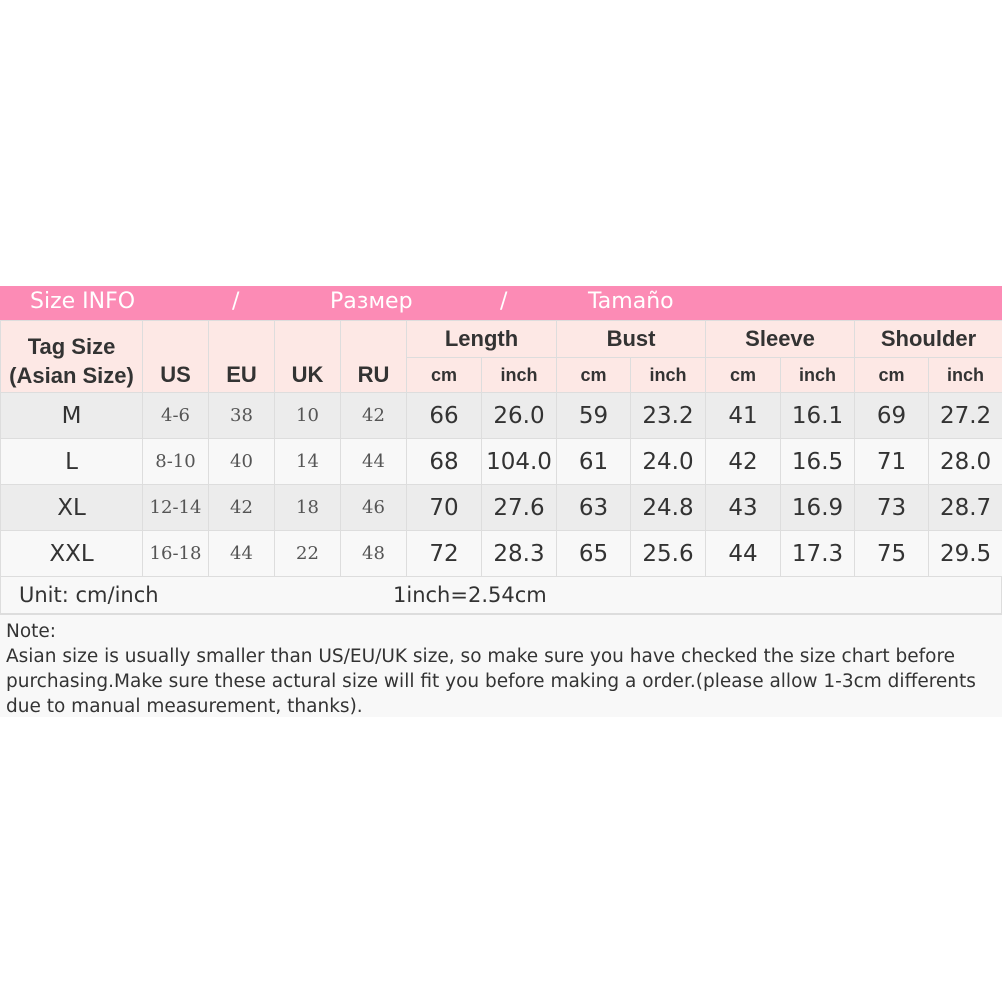  I want to click on table-cell: 46, so click(373, 507).